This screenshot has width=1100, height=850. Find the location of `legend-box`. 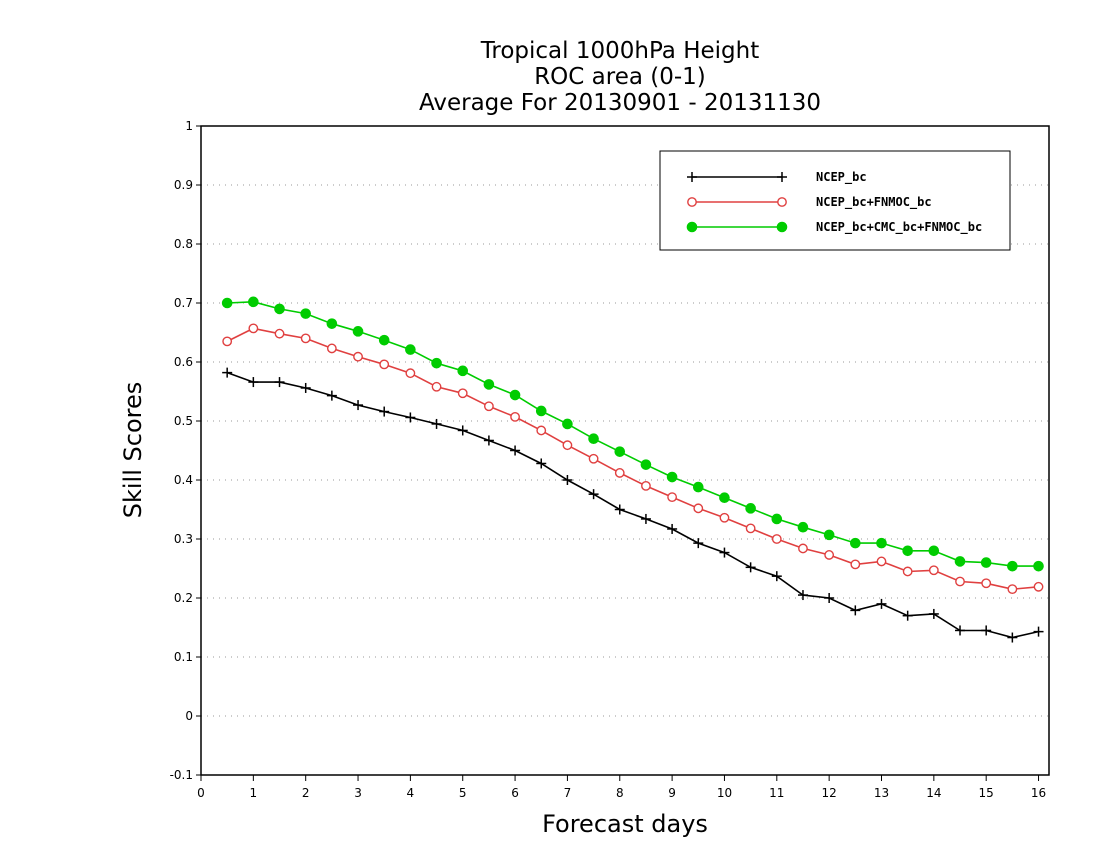

legend-box is located at coordinates (835, 200).